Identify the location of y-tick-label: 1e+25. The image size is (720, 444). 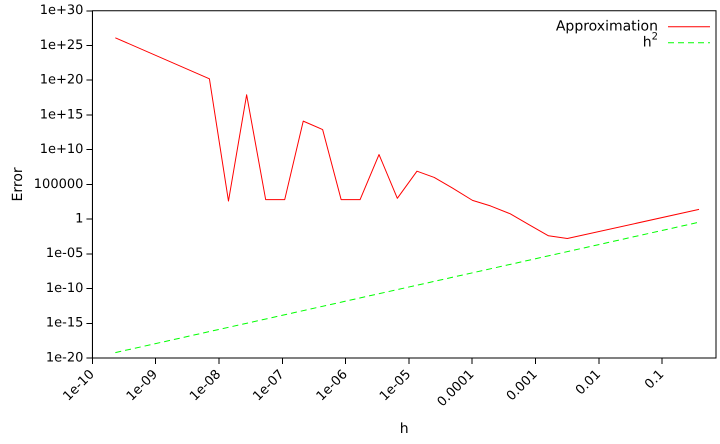
(62, 45).